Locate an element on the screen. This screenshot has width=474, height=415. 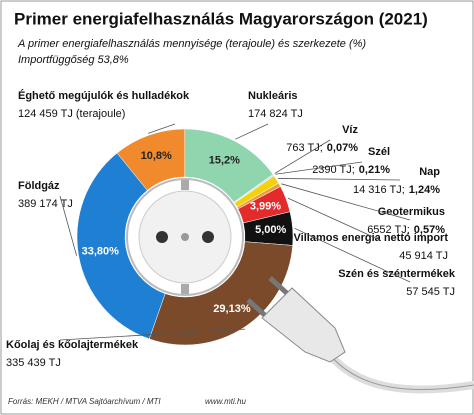
amount-text: 2390 TJ; is located at coordinates (333, 170).